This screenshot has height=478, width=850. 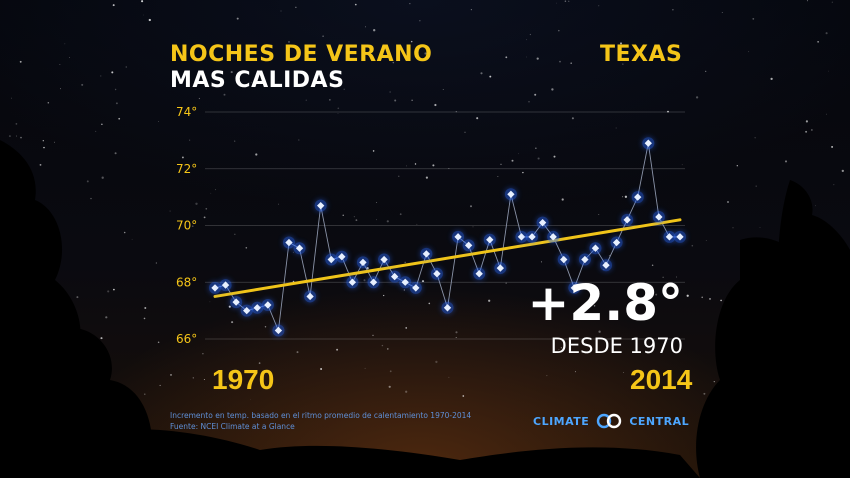 I want to click on title-line-2: MAS CALIDAS, so click(x=257, y=80).